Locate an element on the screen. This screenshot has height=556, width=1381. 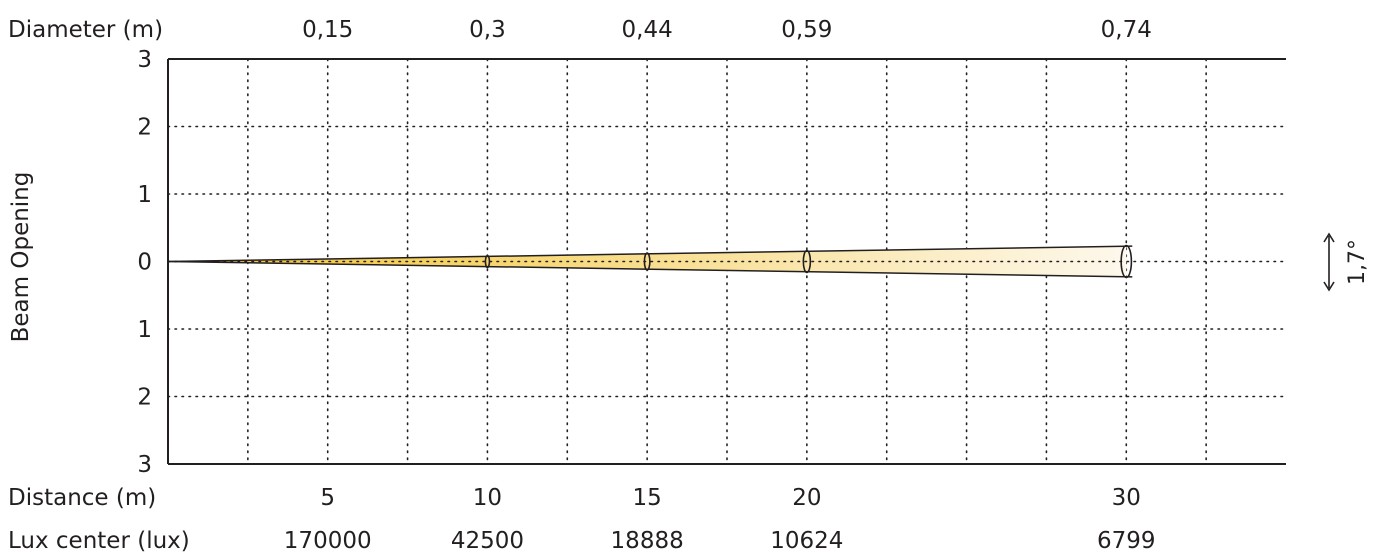
arrow-head-up is located at coordinates (1329, 237).